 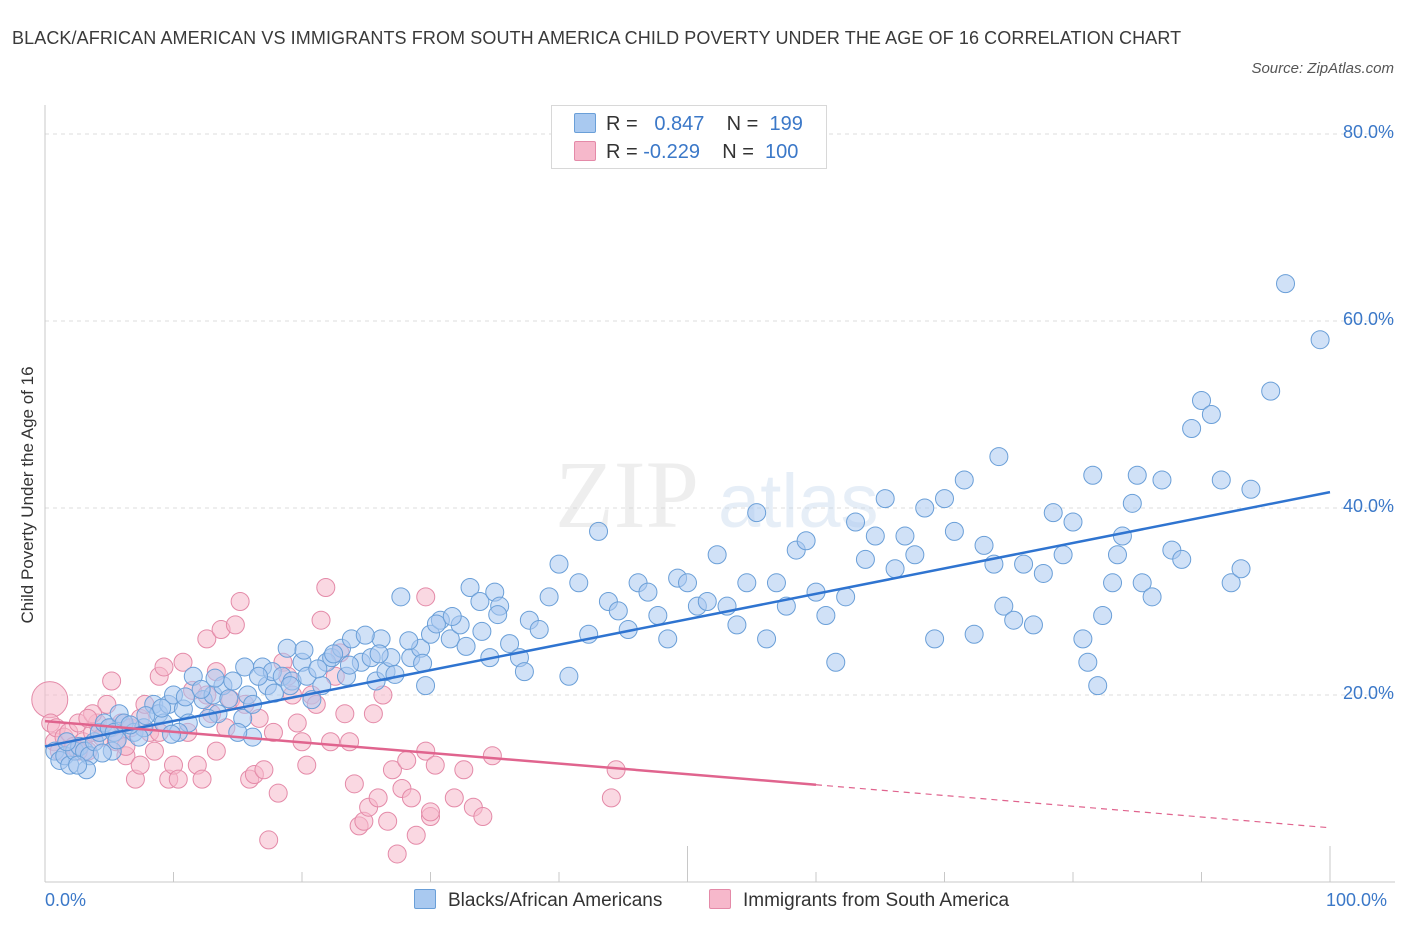 What do you see at coordinates (622, 124) in the screenshot?
I see `legend-r-label: R =` at bounding box center [622, 124].